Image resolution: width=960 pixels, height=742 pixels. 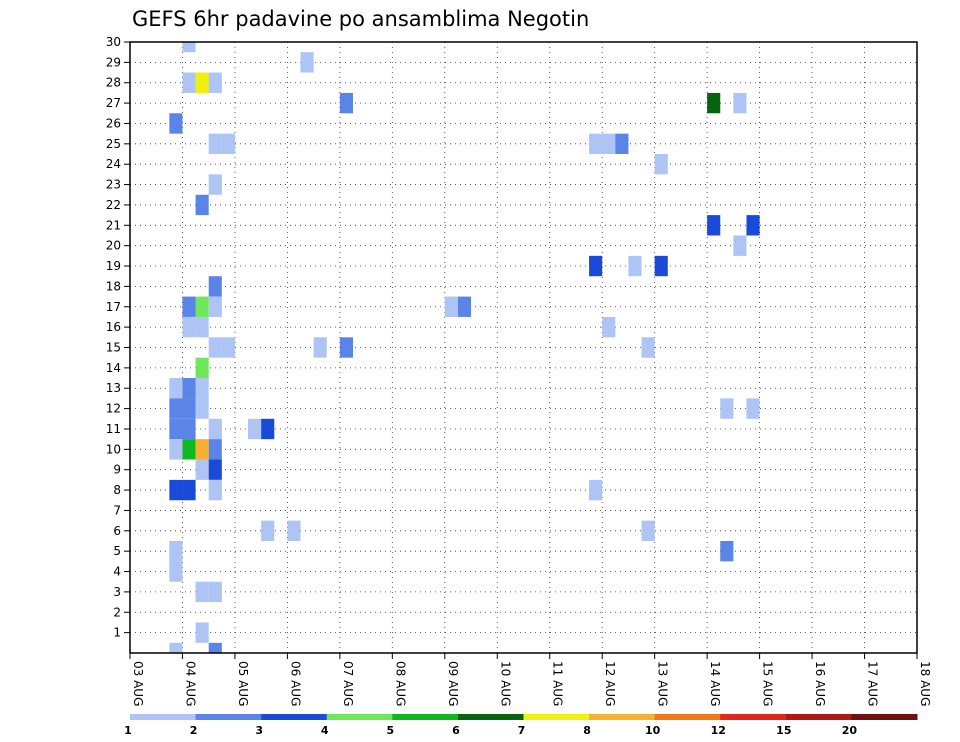 What do you see at coordinates (820, 683) in the screenshot?
I see `x-tick-label: 16 AUG` at bounding box center [820, 683].